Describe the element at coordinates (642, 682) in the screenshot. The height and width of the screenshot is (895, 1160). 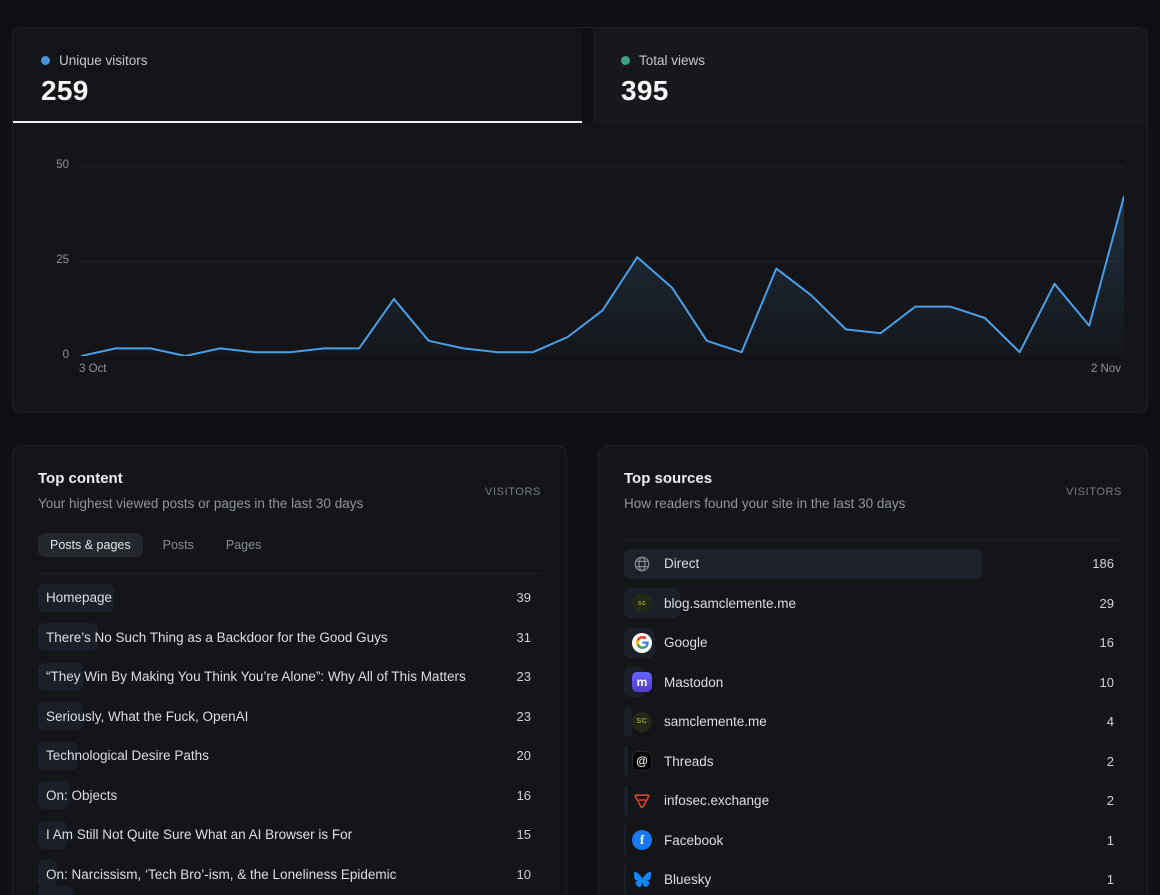
I see `mastodon-icon: m` at that location.